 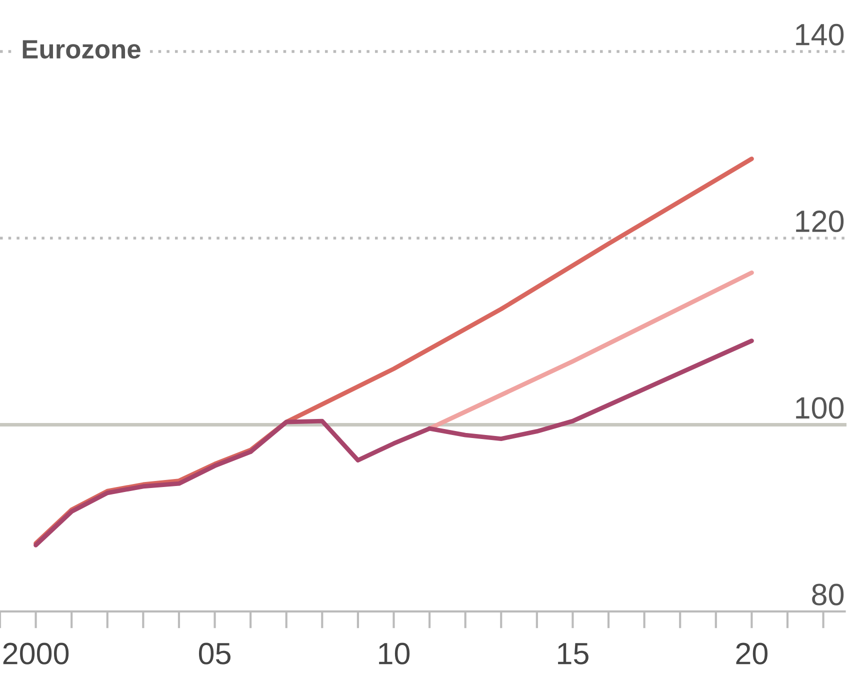 I want to click on x-tick-label: 2000, so click(x=36, y=653).